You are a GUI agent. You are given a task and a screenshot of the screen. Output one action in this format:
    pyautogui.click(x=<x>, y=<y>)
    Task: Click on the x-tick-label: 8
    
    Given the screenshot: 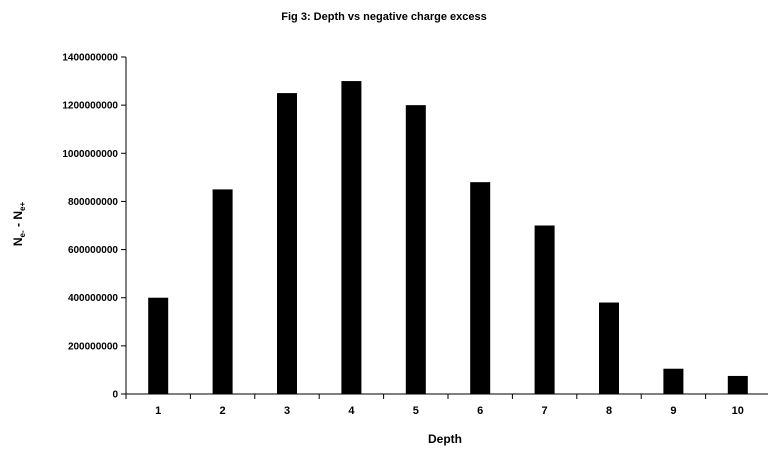 What is the action you would take?
    pyautogui.click(x=609, y=411)
    